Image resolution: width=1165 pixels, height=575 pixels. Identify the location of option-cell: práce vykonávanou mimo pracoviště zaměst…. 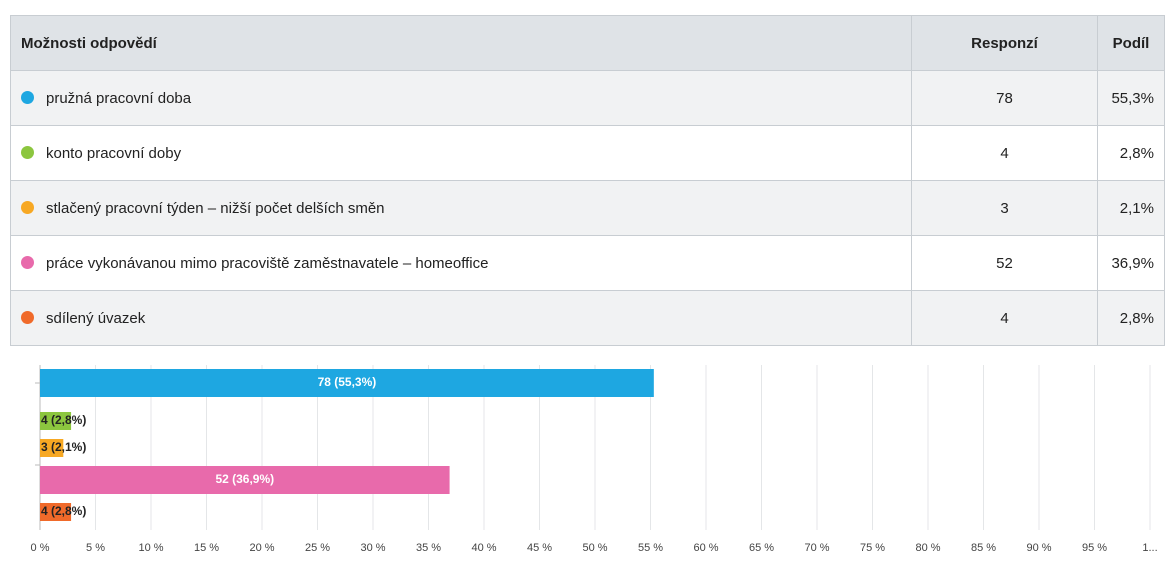
(461, 263).